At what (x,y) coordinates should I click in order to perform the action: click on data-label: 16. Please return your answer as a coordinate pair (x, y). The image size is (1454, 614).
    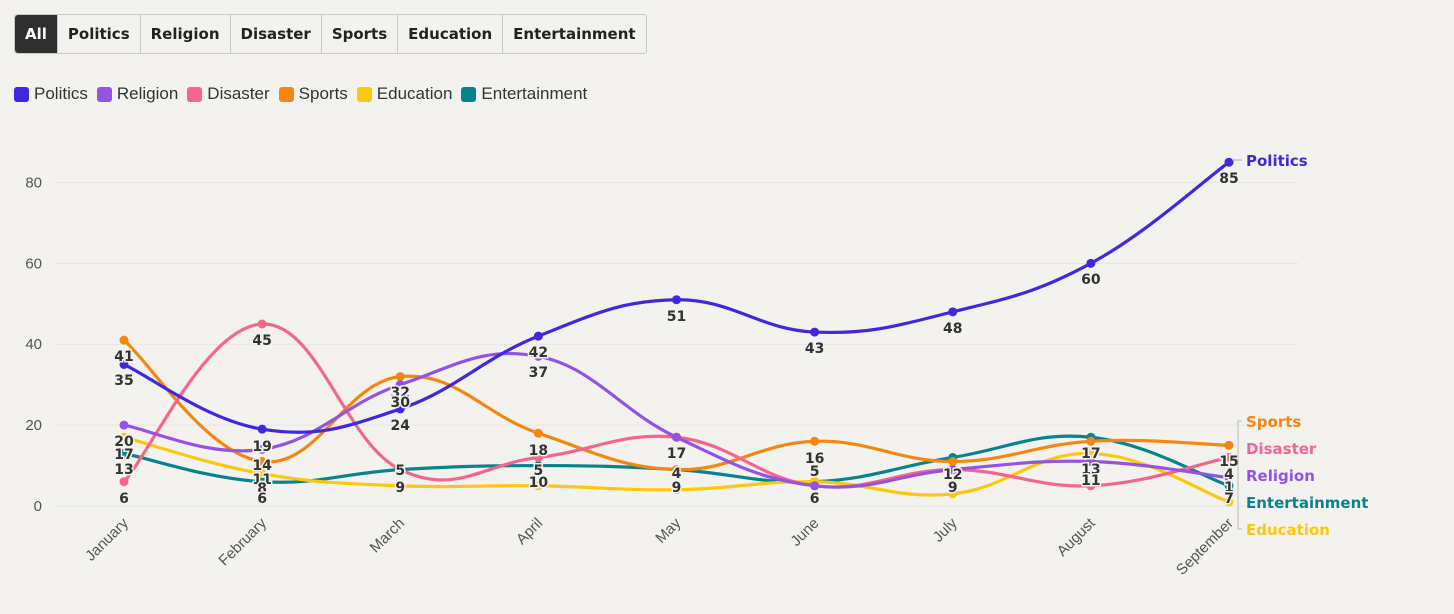
    Looking at the image, I should click on (814, 459).